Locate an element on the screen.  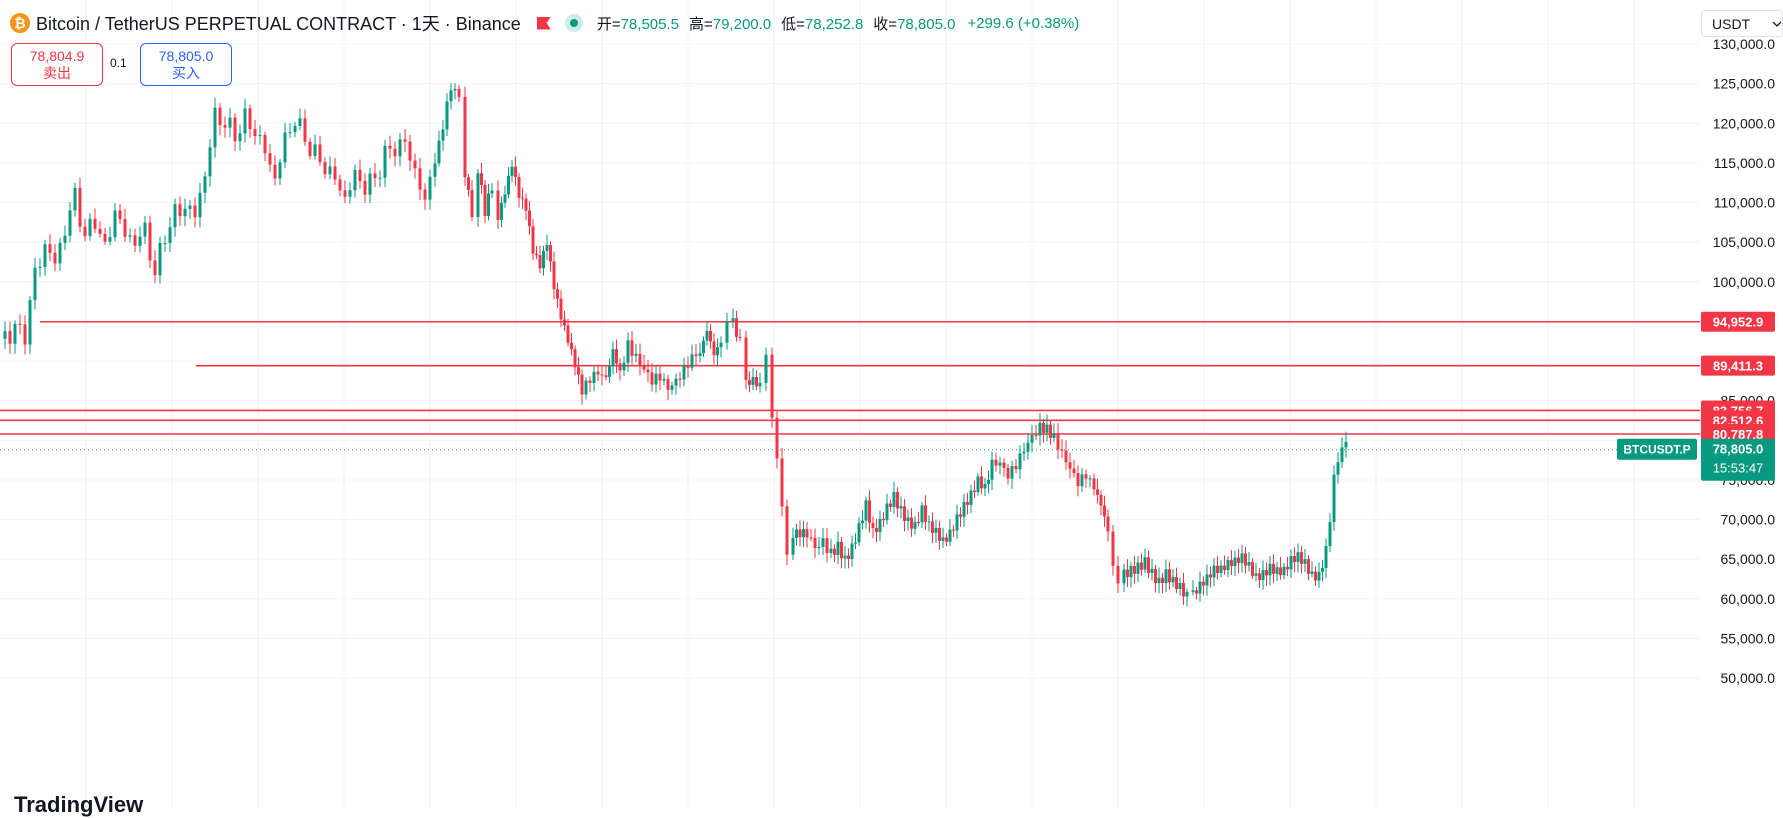
tradingview-logo: TradingView is located at coordinates (79, 804).